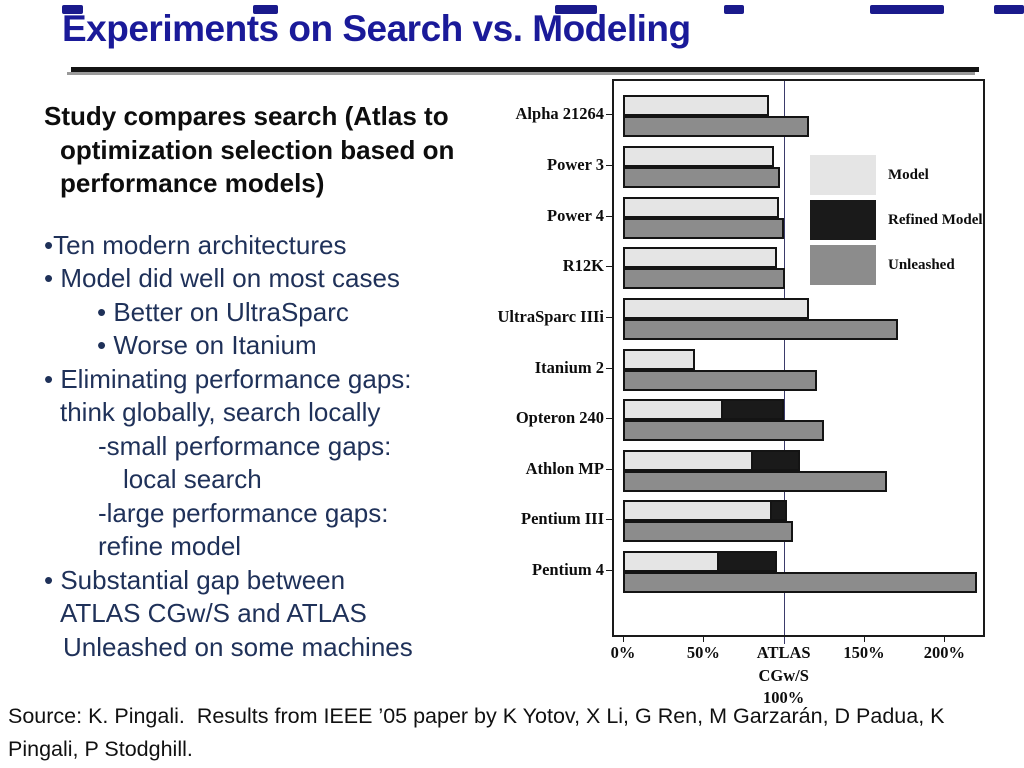 The height and width of the screenshot is (768, 1024). I want to click on category-label: UltraSparc IIIi, so click(551, 316).